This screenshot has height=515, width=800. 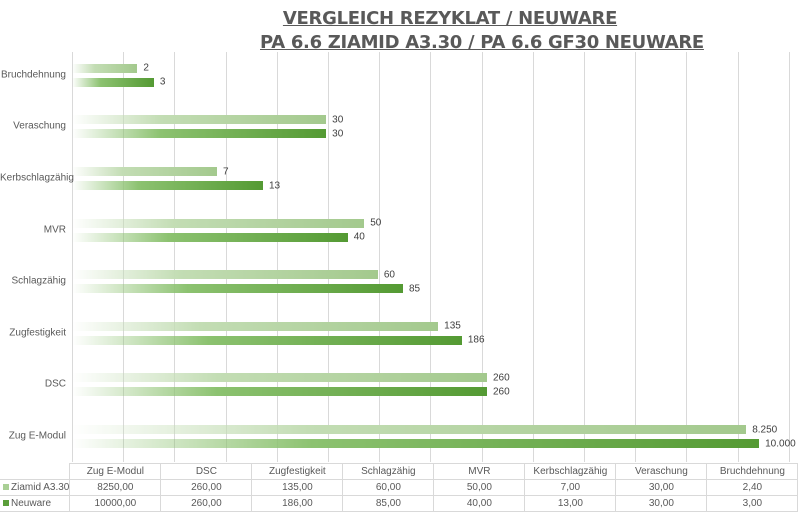 I want to click on table-header: DSC, so click(x=206, y=471).